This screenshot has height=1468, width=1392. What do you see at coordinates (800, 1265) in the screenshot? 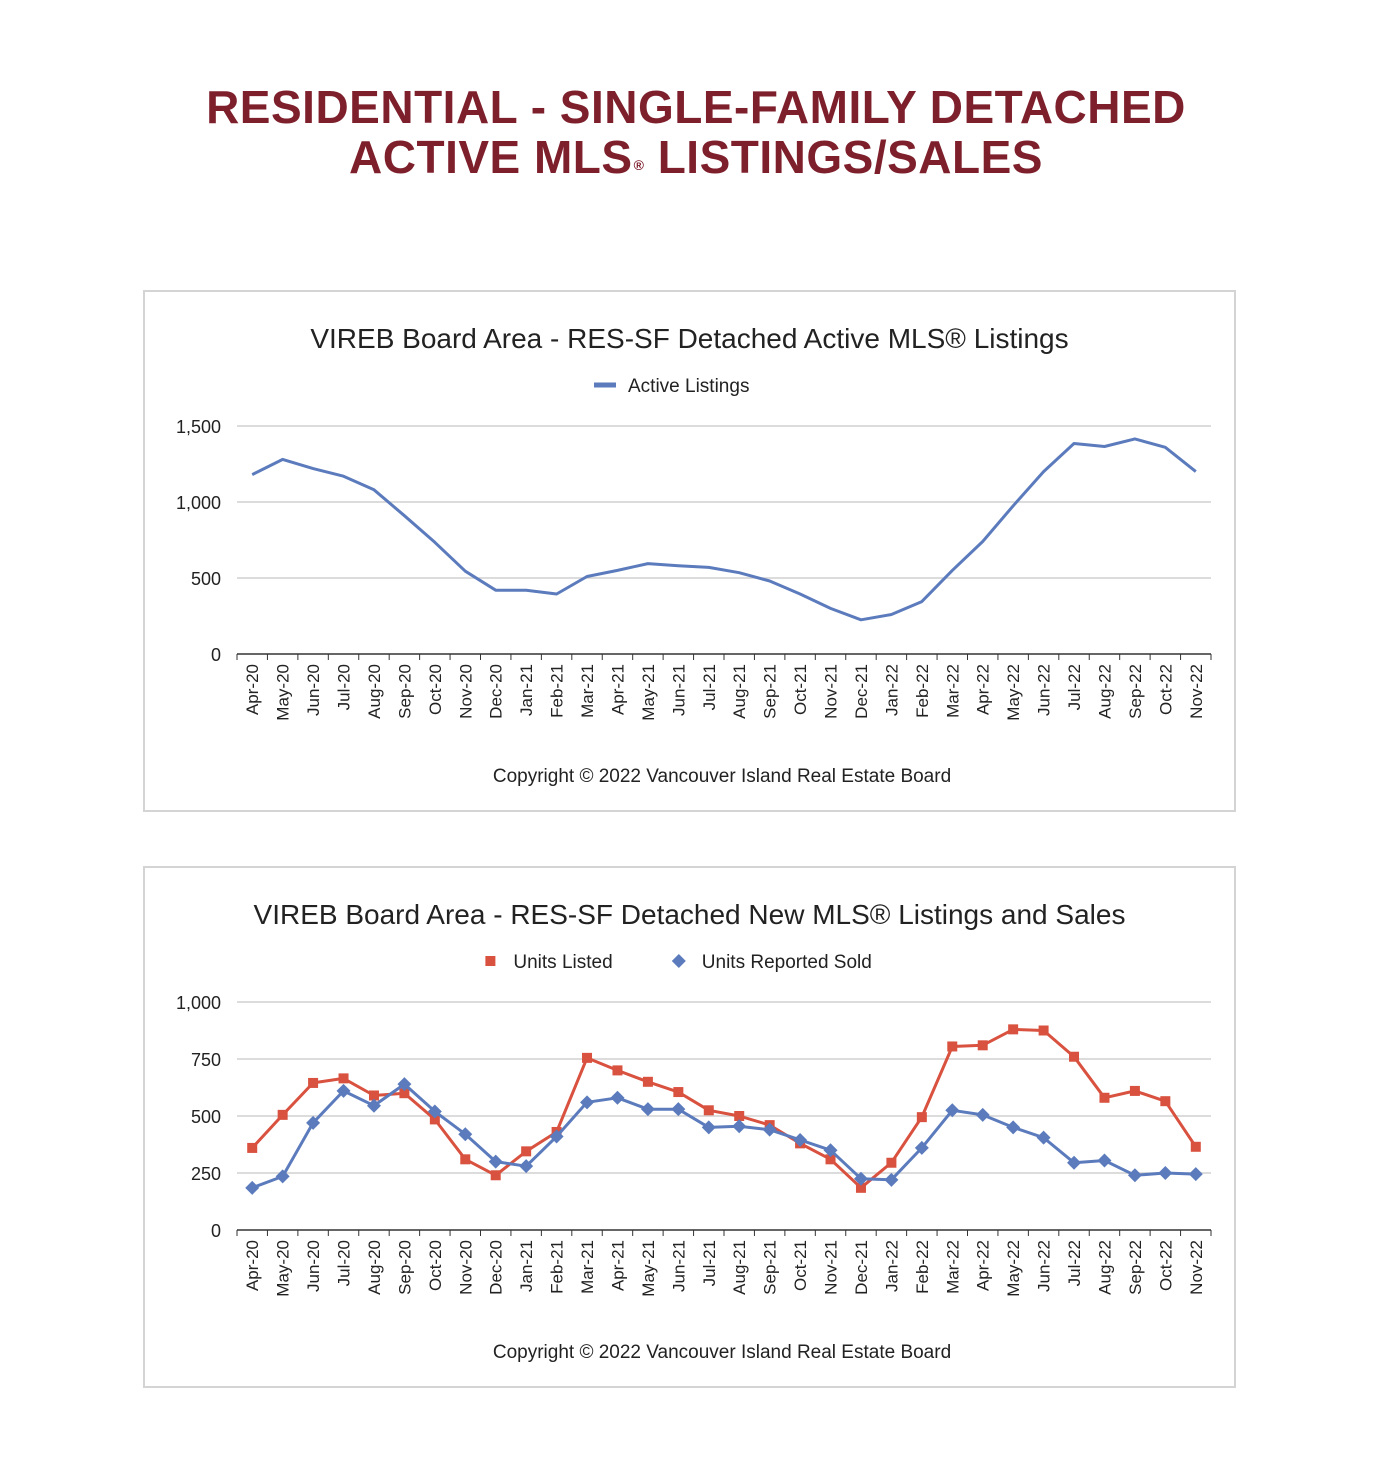
I see `sales-chart-x-tick-label: Oct-21` at bounding box center [800, 1265].